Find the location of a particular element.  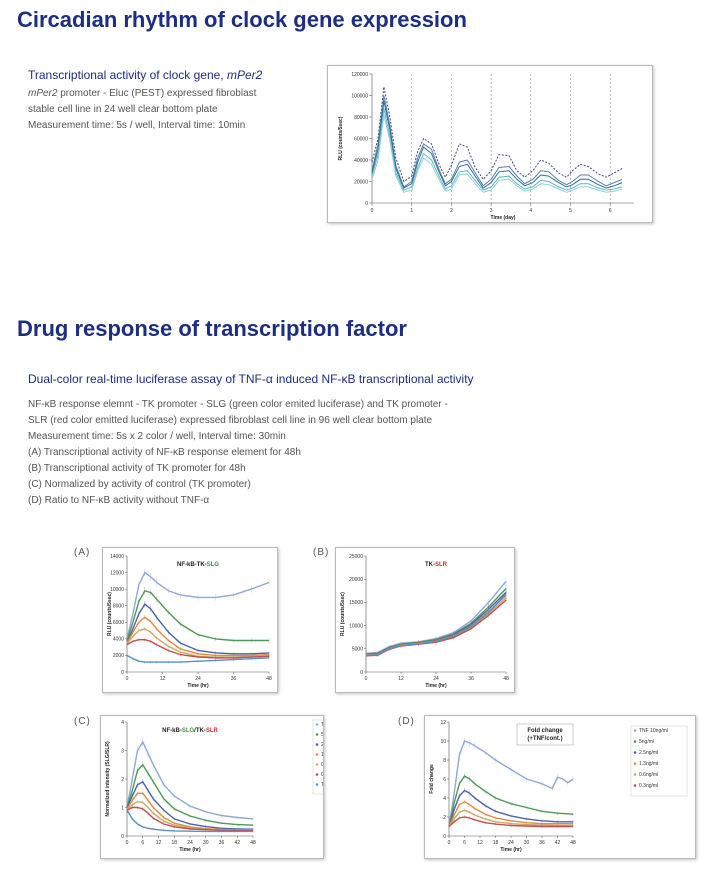

chart-c-legend-label: 5ng/ml is located at coordinates (322, 735).